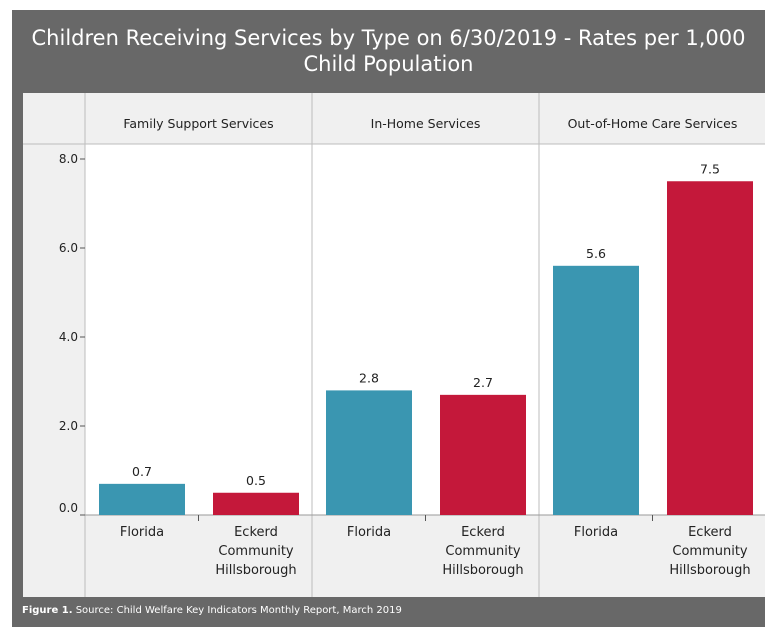  What do you see at coordinates (256, 480) in the screenshot?
I see `data-label: 0.5` at bounding box center [256, 480].